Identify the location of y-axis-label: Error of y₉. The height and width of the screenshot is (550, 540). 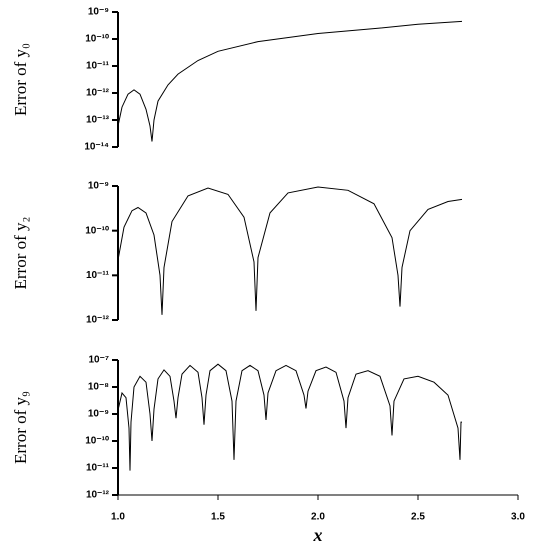
(20, 427).